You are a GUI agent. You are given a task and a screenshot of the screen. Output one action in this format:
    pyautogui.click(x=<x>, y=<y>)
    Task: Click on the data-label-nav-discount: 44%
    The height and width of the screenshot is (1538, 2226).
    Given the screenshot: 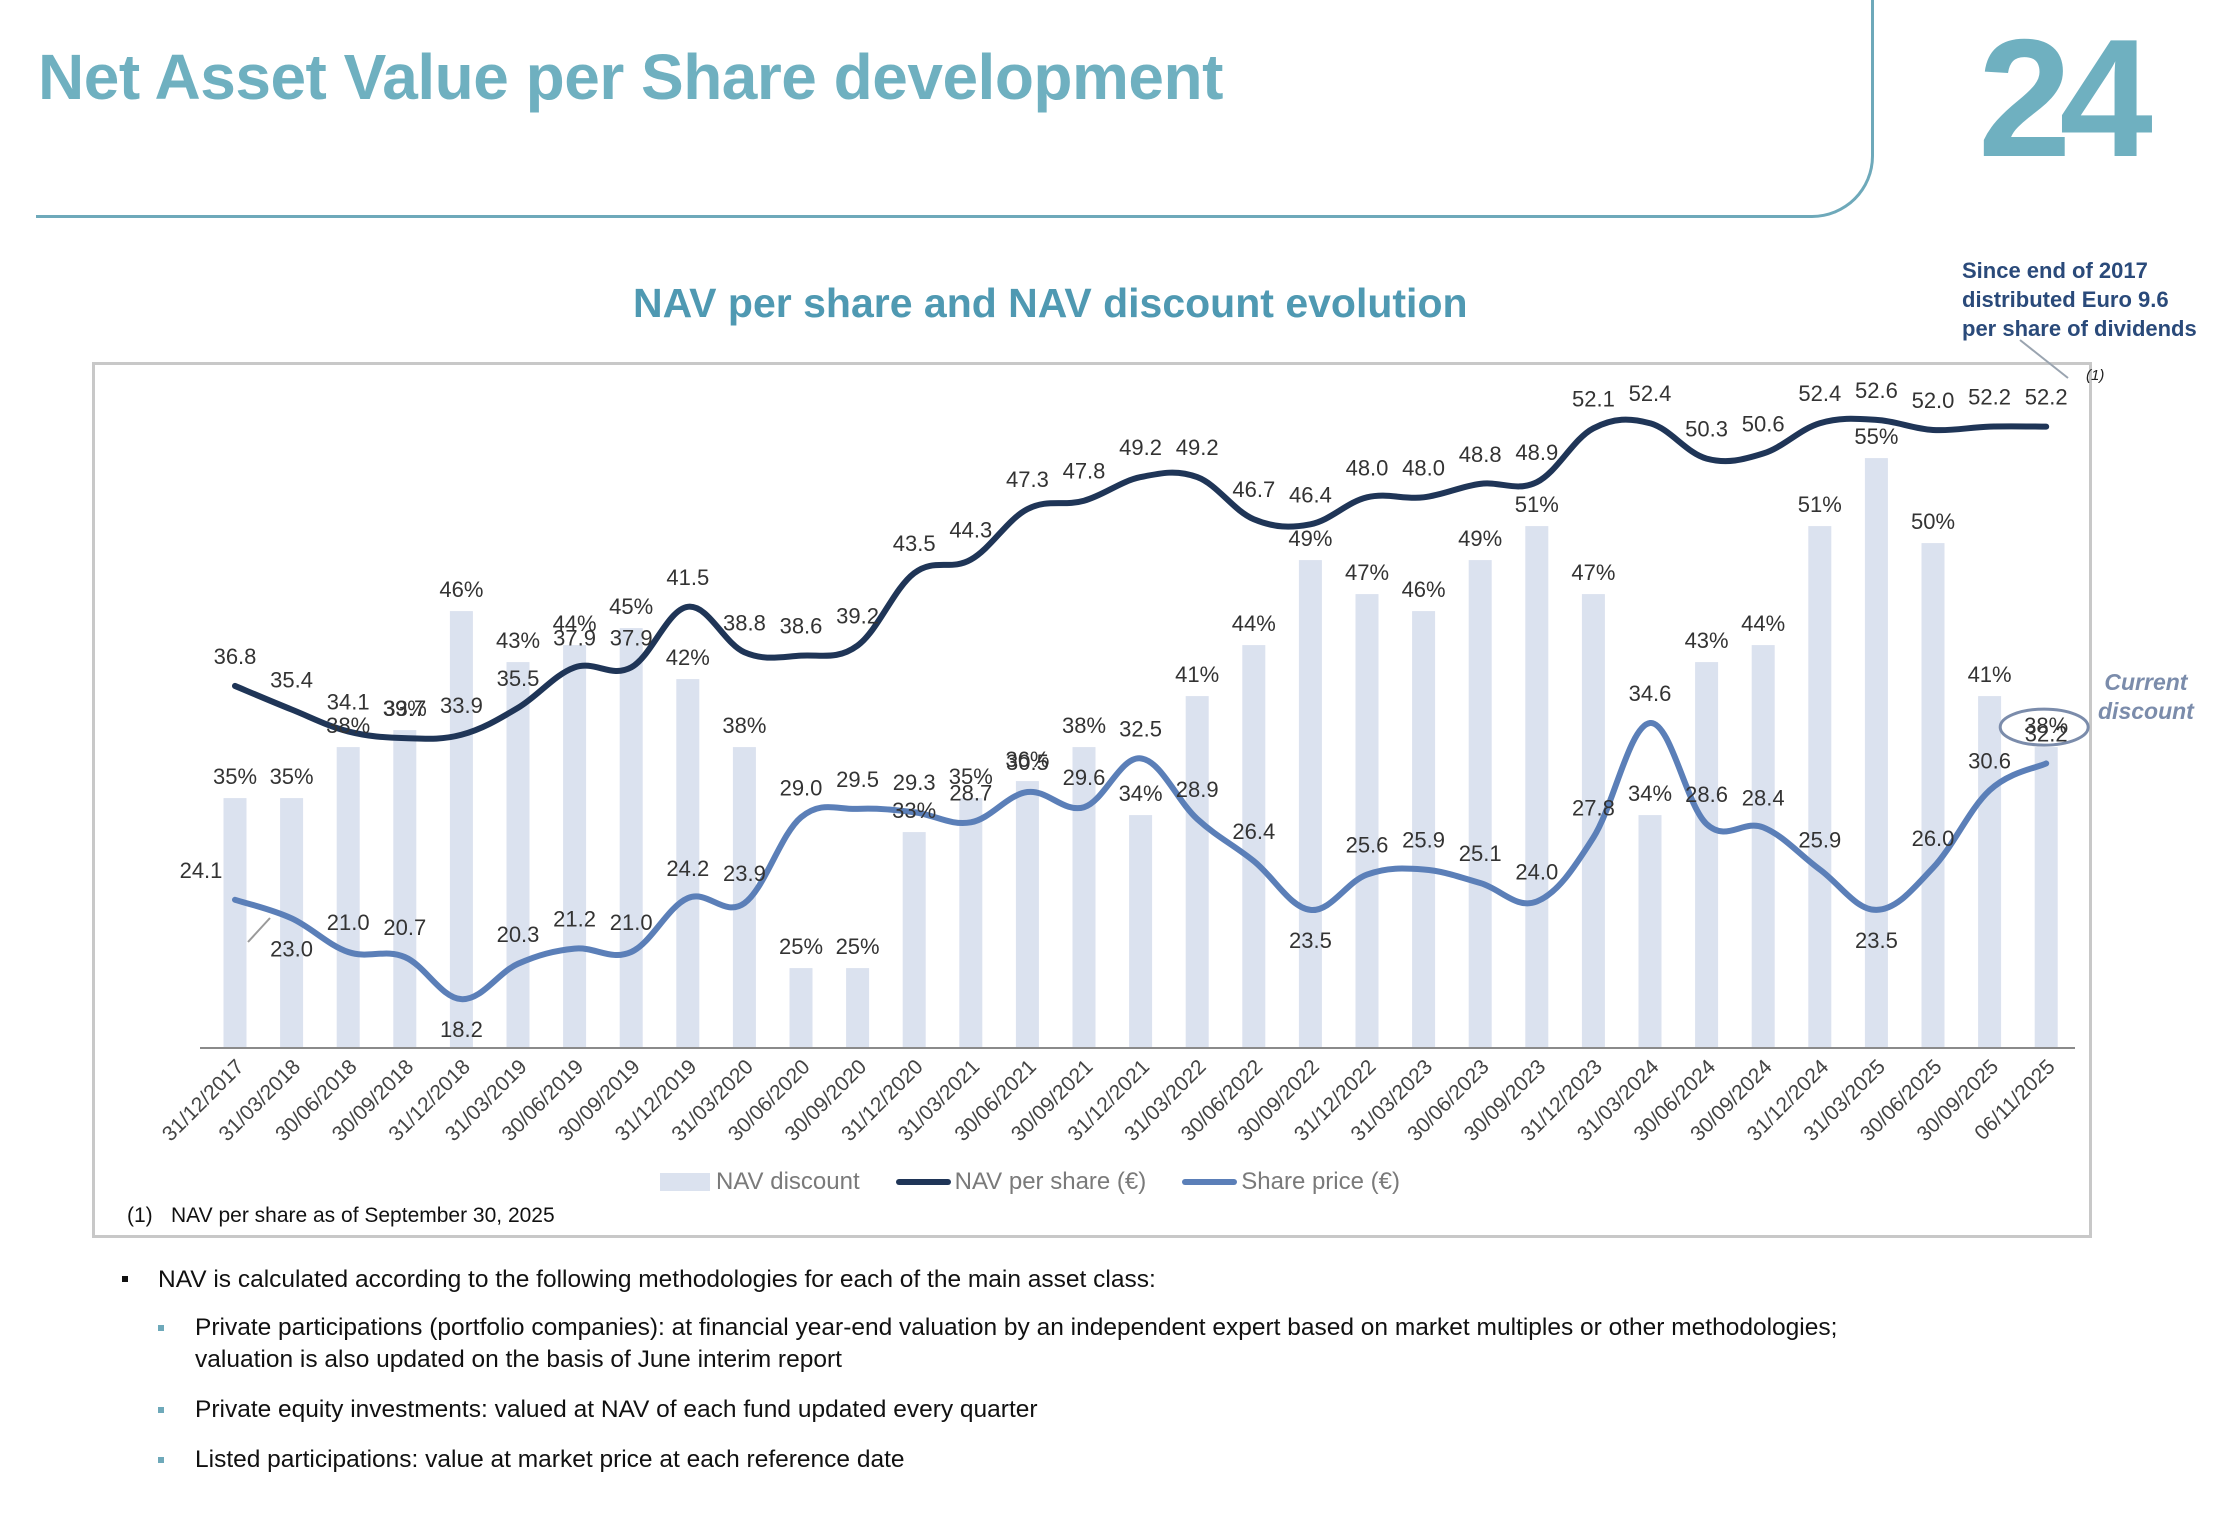 What is the action you would take?
    pyautogui.click(x=1254, y=623)
    